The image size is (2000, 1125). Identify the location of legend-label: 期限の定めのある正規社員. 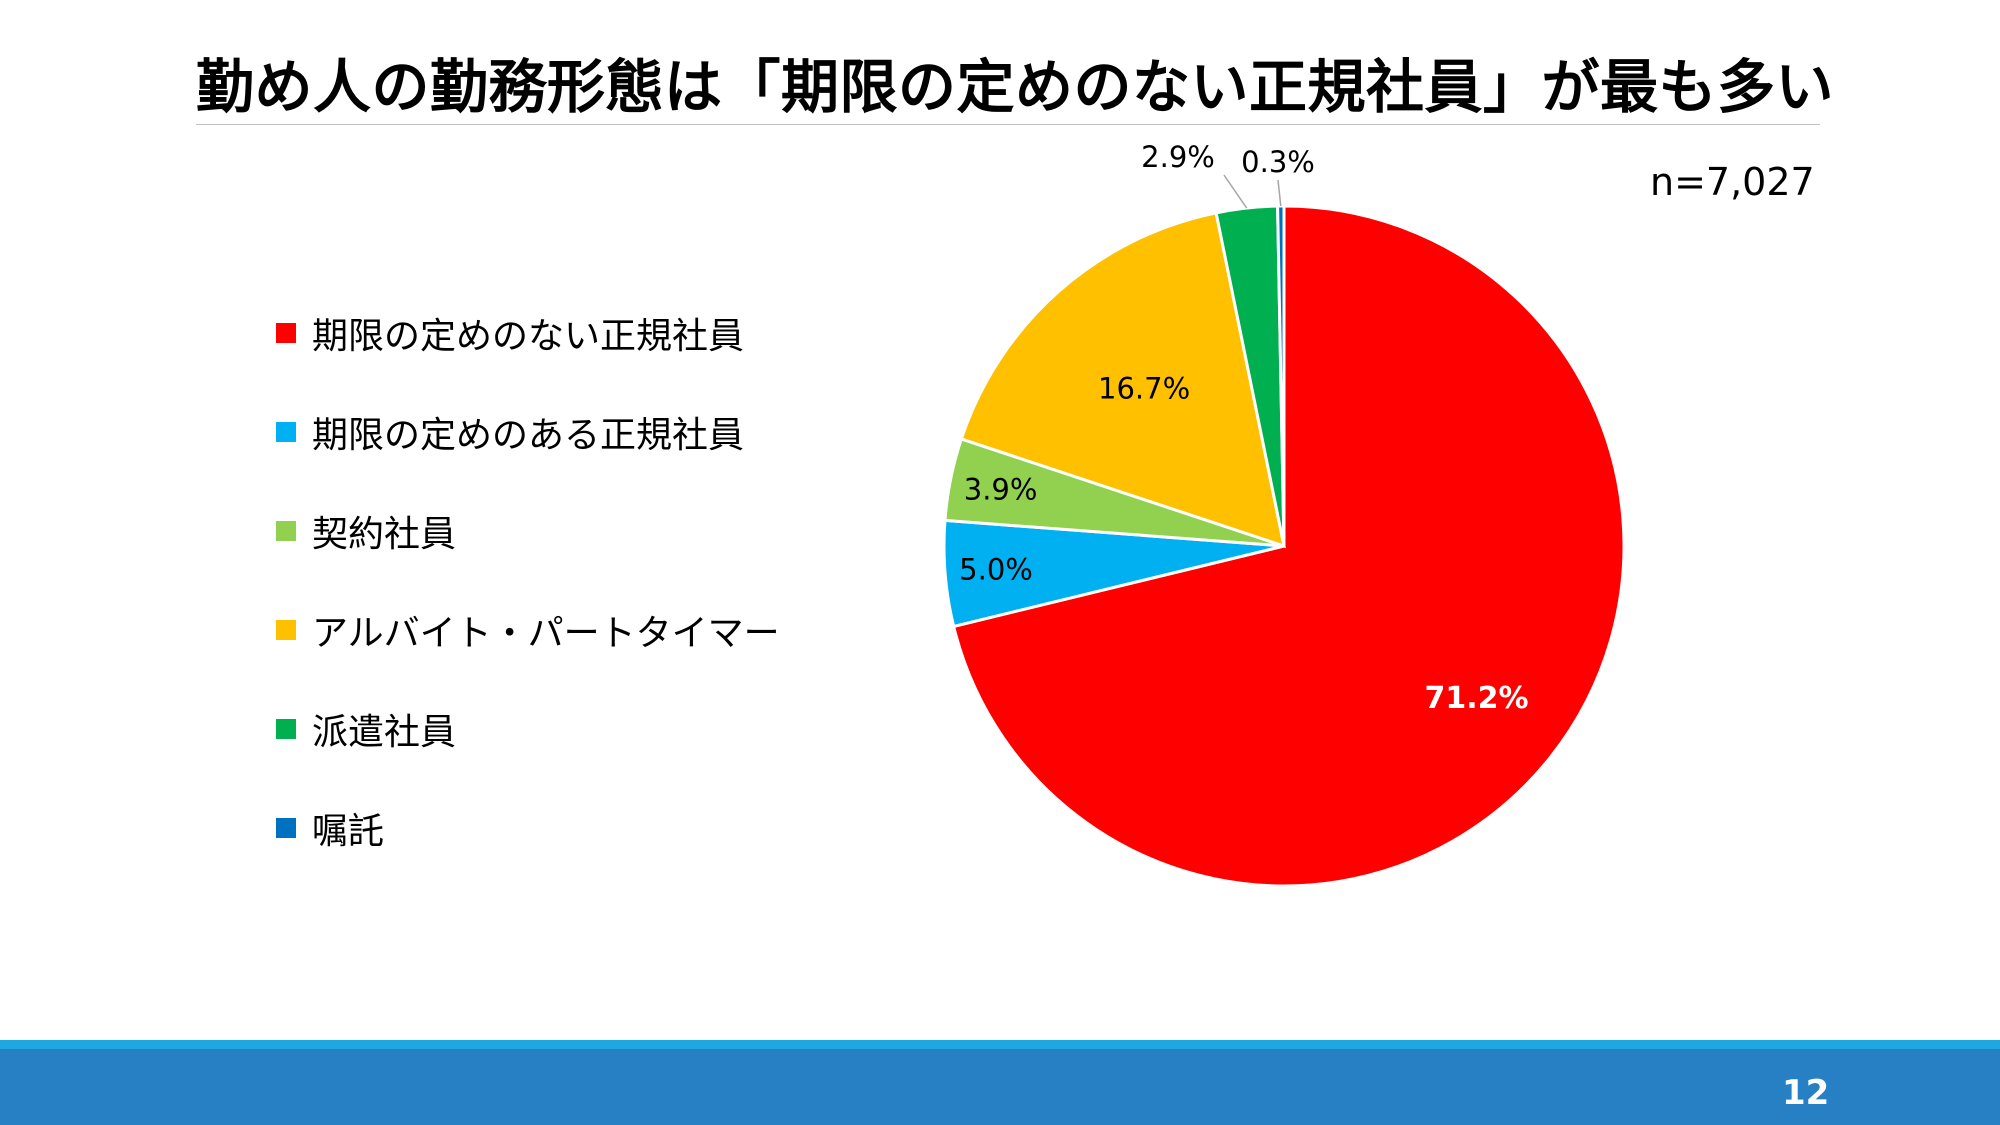
(528, 435).